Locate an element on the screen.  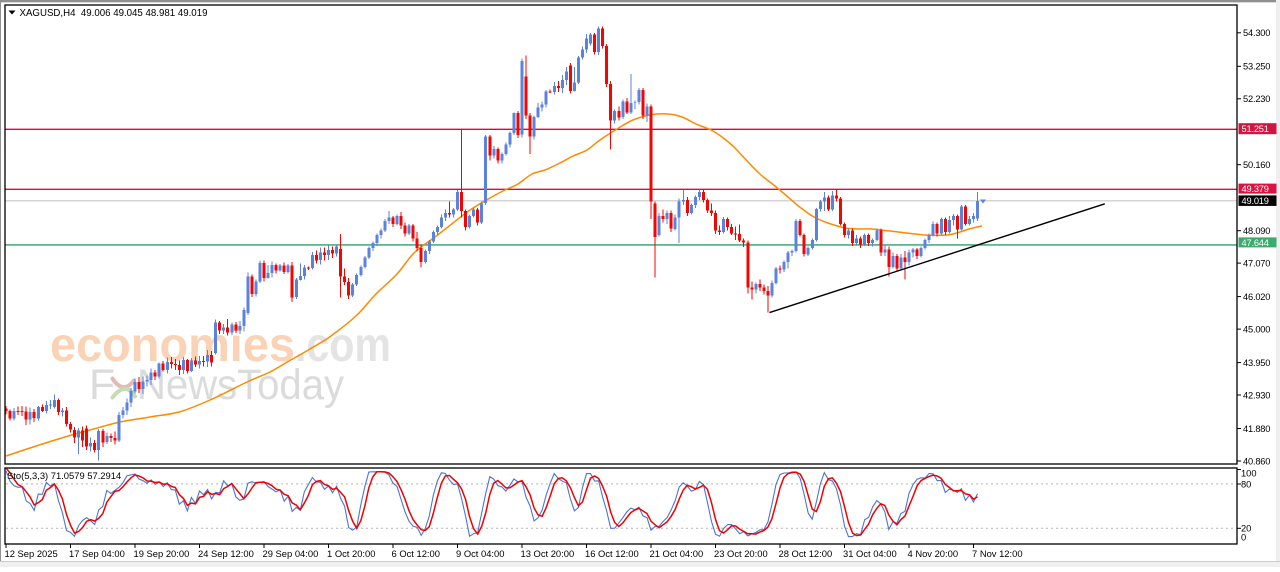
svg-text: 4 Nov 20:00 is located at coordinates (933, 553).